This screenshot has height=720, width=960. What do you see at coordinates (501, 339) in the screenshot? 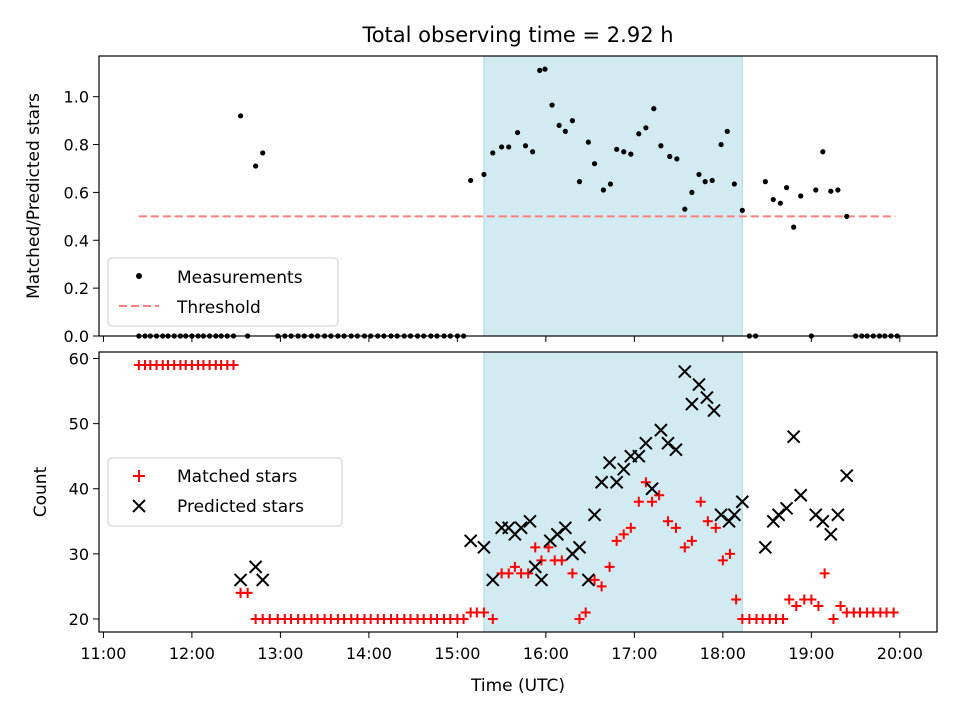
I see `ratio-x-ticks` at bounding box center [501, 339].